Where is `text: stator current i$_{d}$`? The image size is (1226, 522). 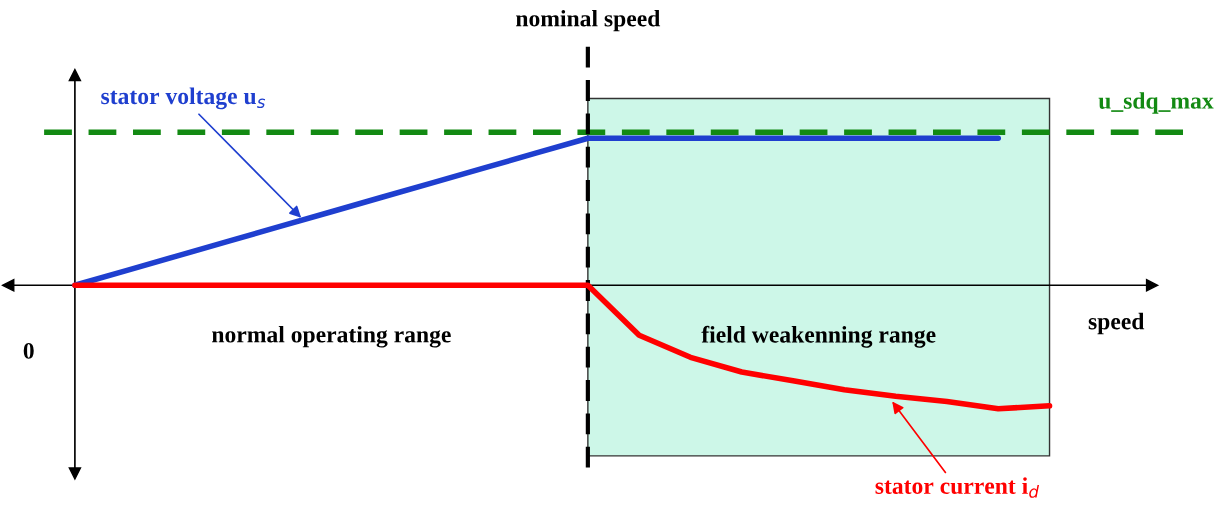 text: stator current i$_{d}$ is located at coordinates (957, 487).